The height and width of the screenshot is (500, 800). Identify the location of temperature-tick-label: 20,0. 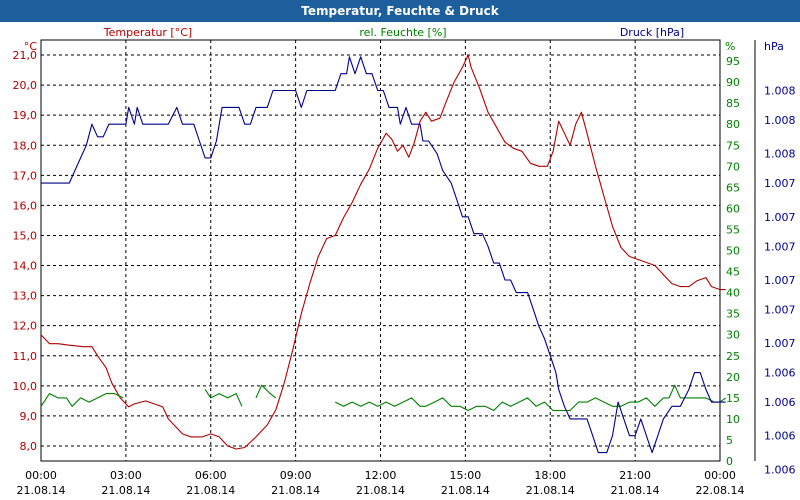
(25, 85).